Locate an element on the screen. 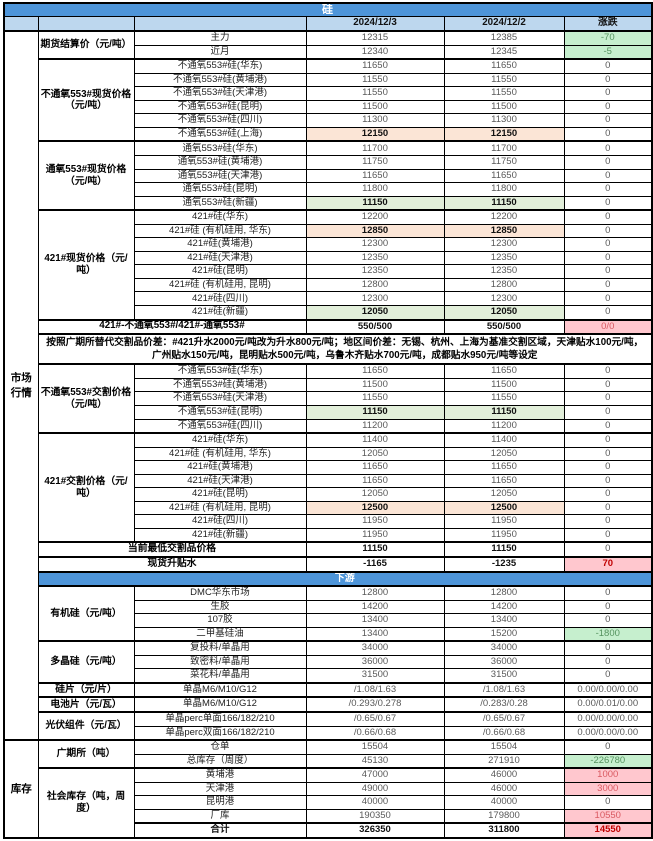 The image size is (653, 841). value-cell: 47000 is located at coordinates (375, 775).